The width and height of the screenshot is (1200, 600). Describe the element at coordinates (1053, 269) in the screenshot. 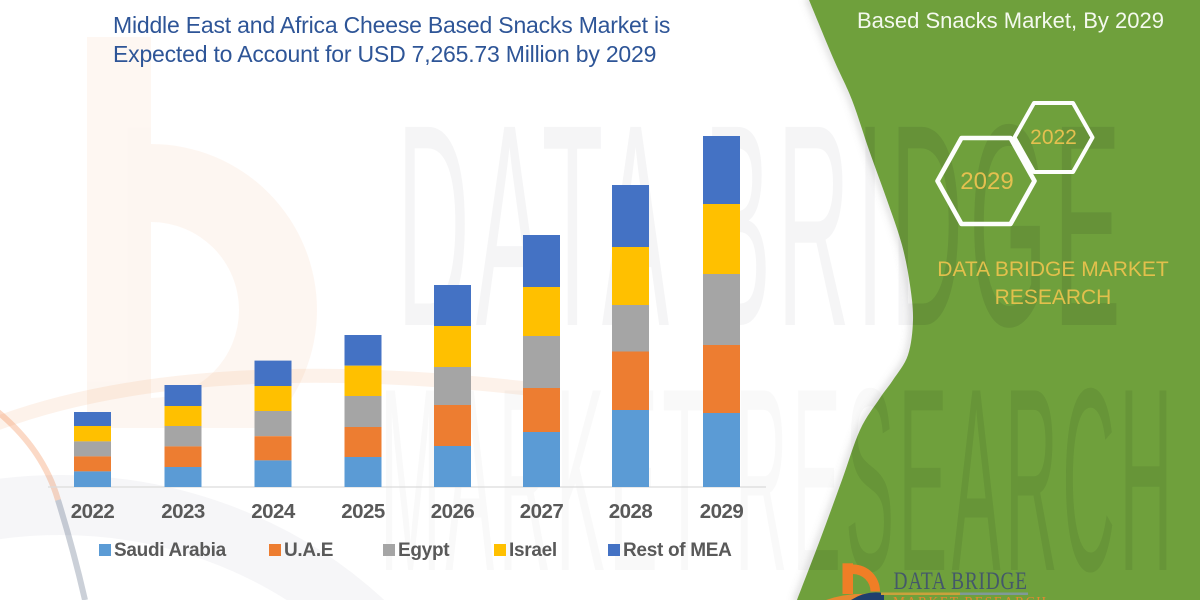

I see `svg-text: DATA BRIDGE MARKET` at that location.